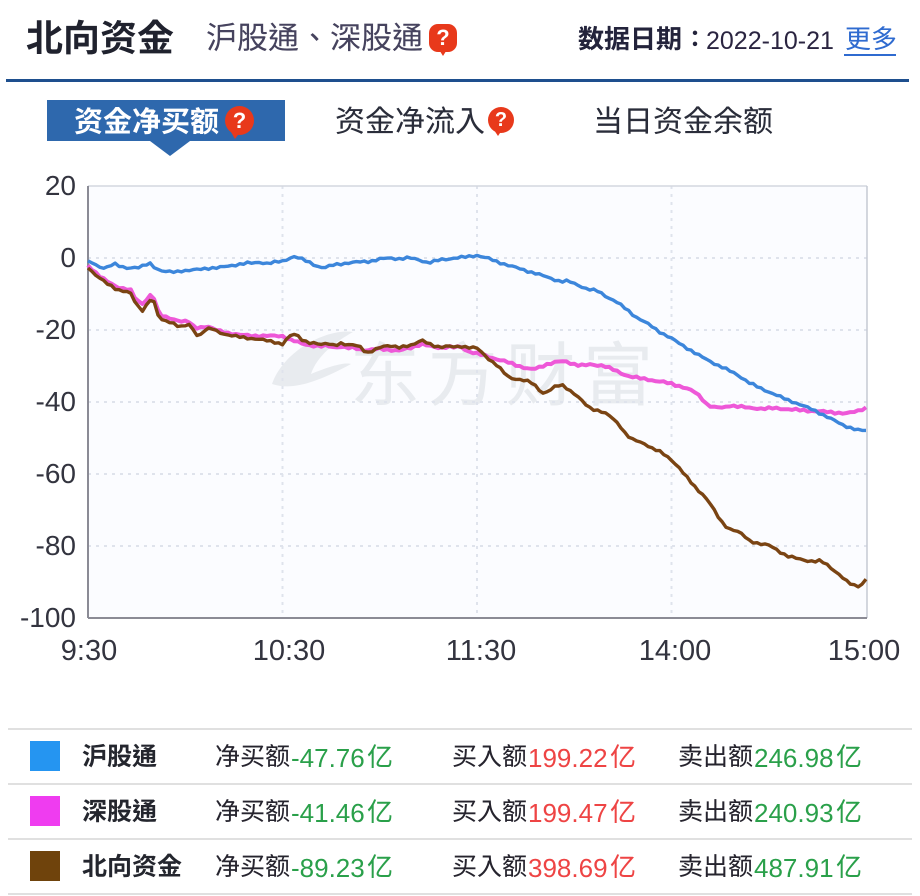 The height and width of the screenshot is (896, 920). I want to click on svg-text: -100, so click(48, 617).